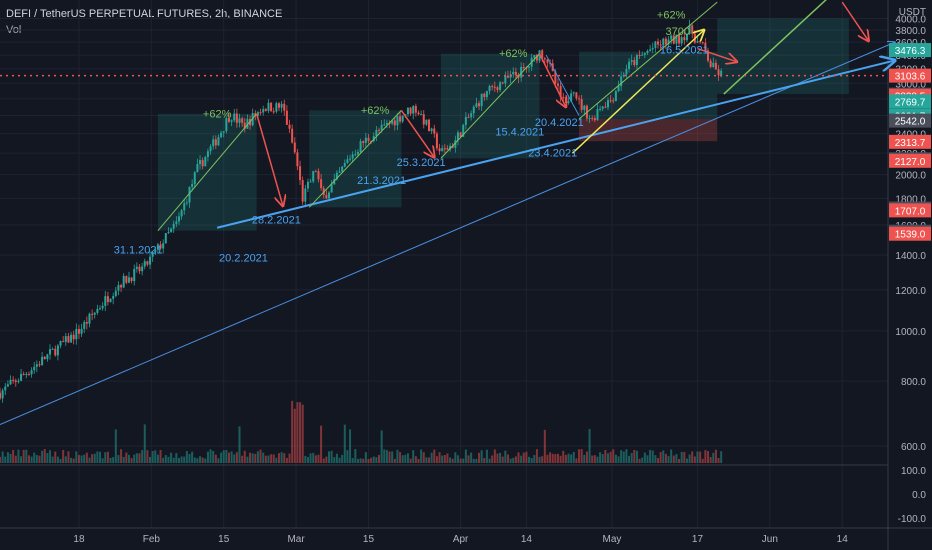  Describe the element at coordinates (910, 256) in the screenshot. I see `price-tick-label: 1400.0` at that location.